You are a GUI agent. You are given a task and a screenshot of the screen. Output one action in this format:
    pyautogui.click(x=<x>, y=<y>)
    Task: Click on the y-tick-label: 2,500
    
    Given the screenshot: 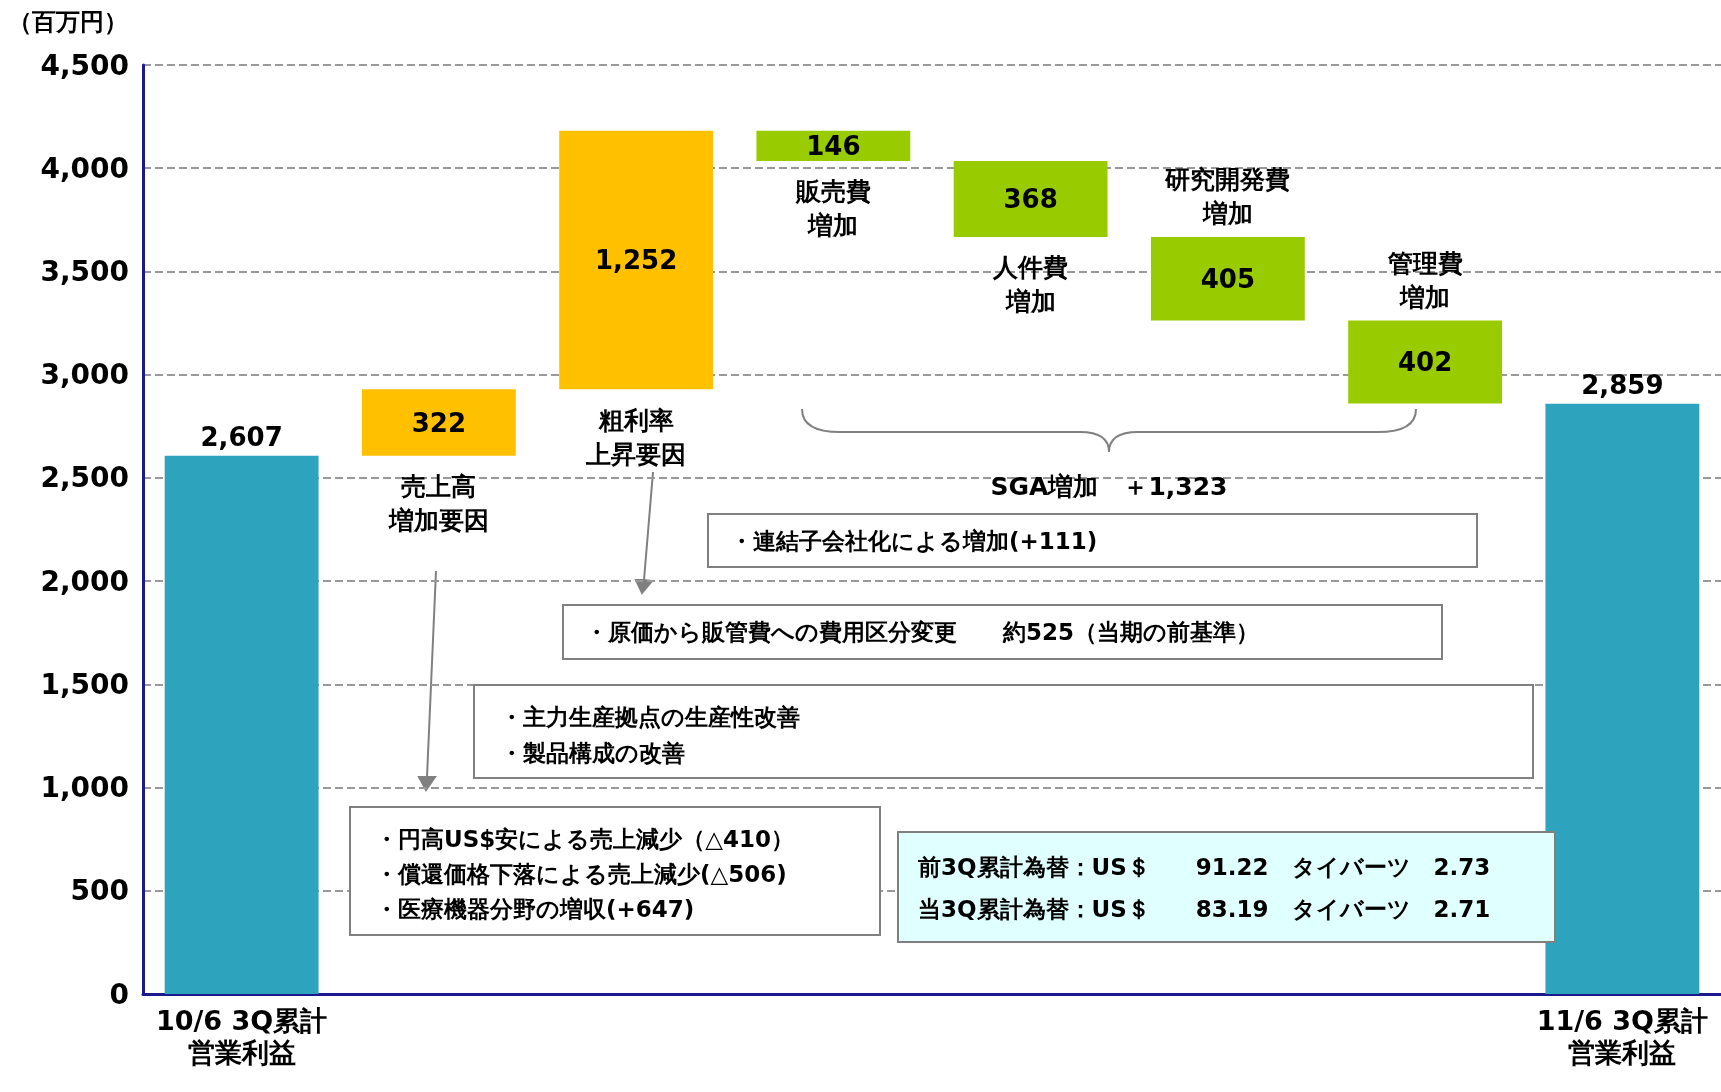 What is the action you would take?
    pyautogui.click(x=84, y=478)
    